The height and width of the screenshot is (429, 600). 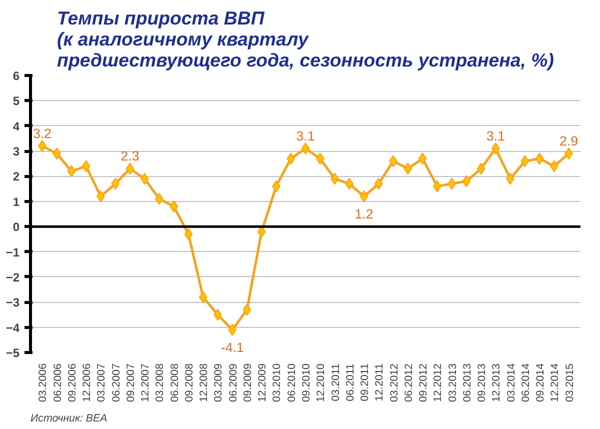 I want to click on data-label: 1.2, so click(x=364, y=214).